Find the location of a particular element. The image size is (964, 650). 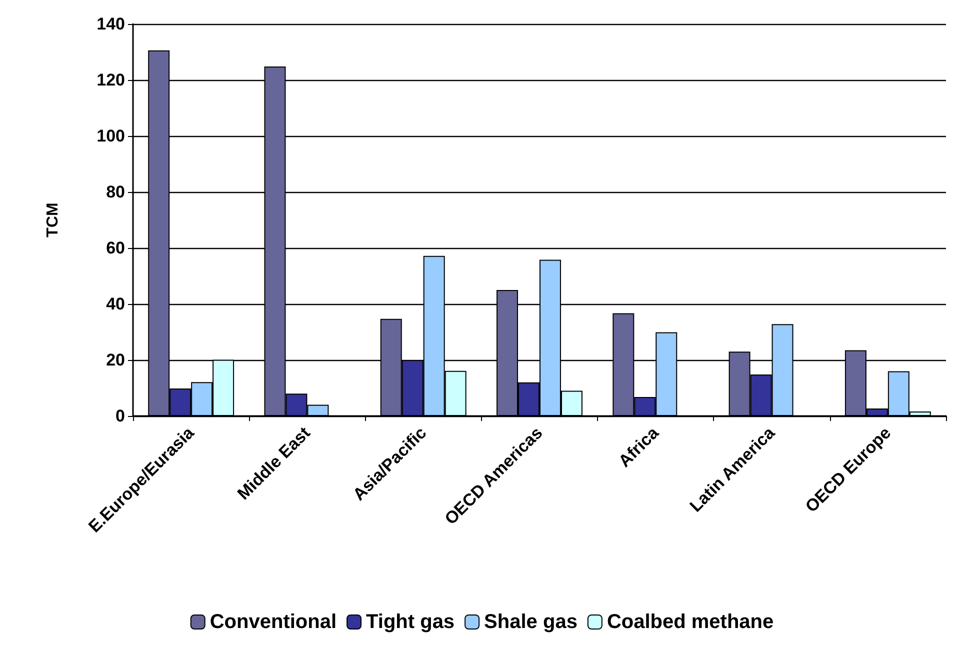

y-tick-label: 60 is located at coordinates (115, 248).